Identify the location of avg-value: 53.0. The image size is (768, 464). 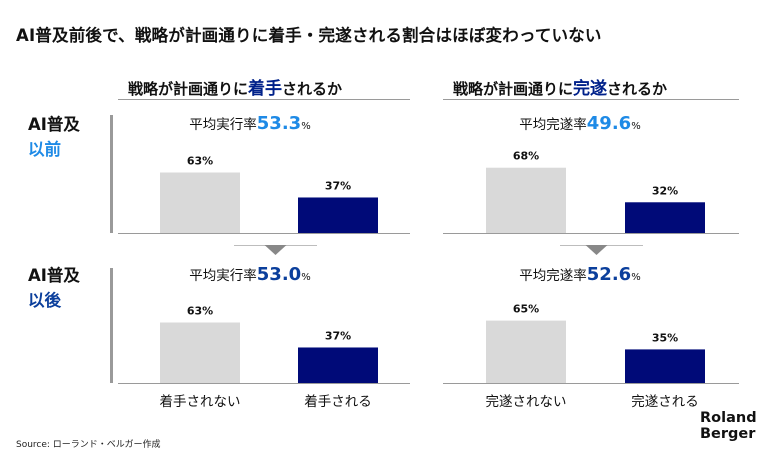
(279, 274).